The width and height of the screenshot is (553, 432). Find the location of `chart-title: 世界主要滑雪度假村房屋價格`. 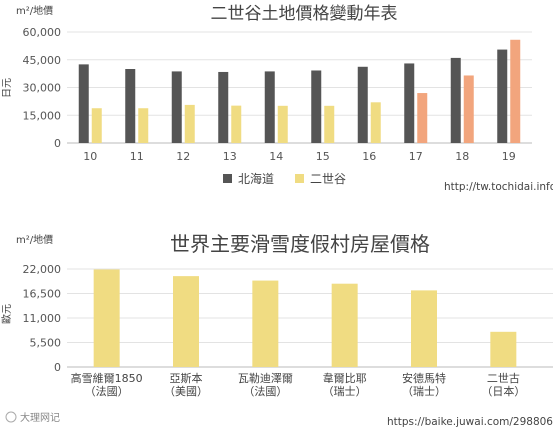

chart-title: 世界主要滑雪度假村房屋價格 is located at coordinates (300, 244).